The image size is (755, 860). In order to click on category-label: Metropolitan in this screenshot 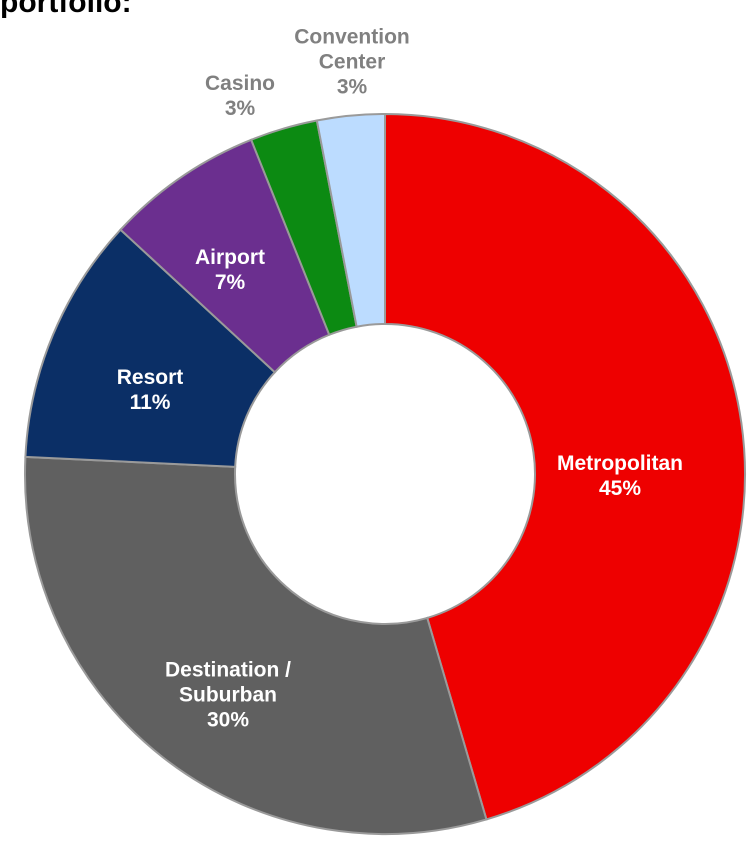, I will do `click(620, 463)`.